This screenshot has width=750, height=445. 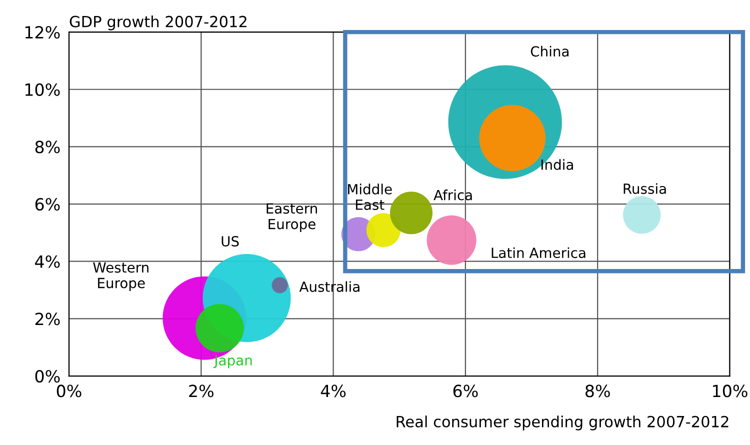 I want to click on series-label: China, so click(x=549, y=51).